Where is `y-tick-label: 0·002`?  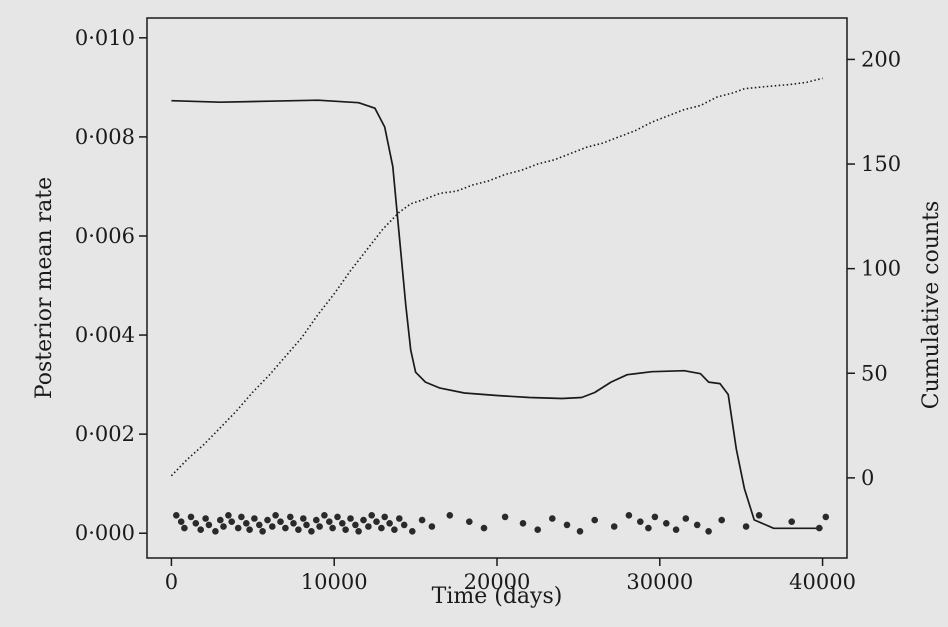
y-tick-label: 0·002 is located at coordinates (105, 434).